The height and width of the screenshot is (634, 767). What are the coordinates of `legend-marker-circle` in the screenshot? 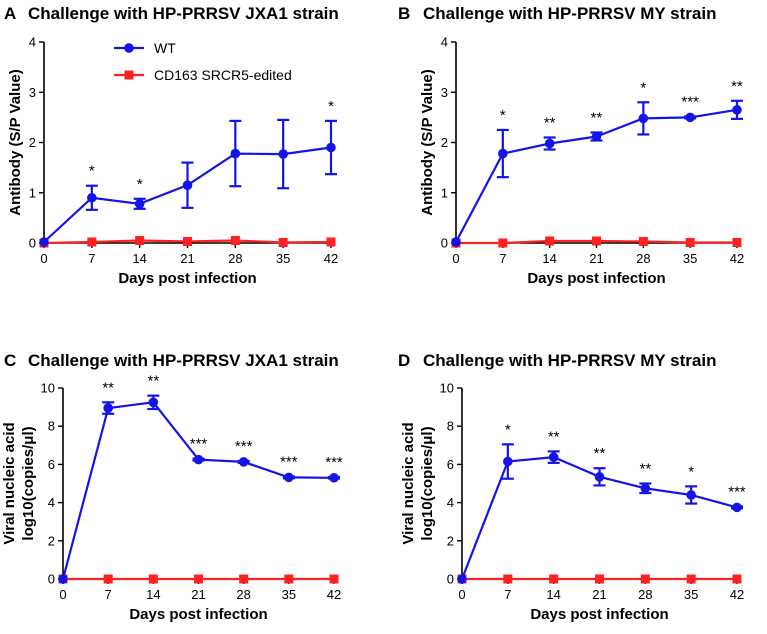 It's located at (129, 48).